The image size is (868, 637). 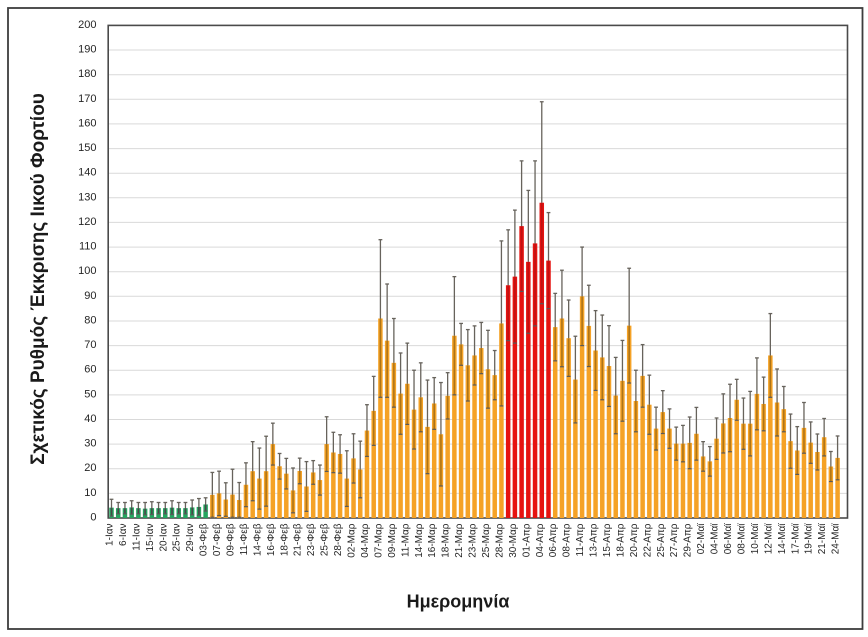 I want to click on svg-text: 16-Φεβ, so click(x=271, y=539).